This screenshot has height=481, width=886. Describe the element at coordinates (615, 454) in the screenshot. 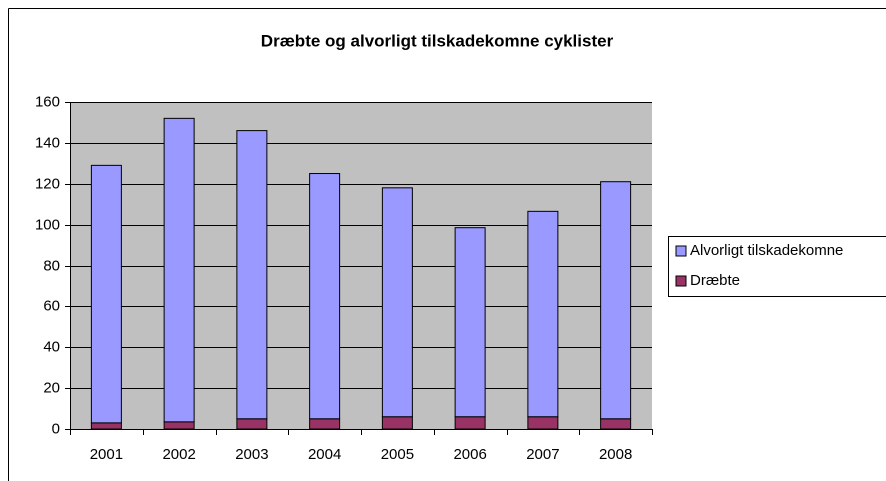

I see `x-tick-label: 2008` at that location.